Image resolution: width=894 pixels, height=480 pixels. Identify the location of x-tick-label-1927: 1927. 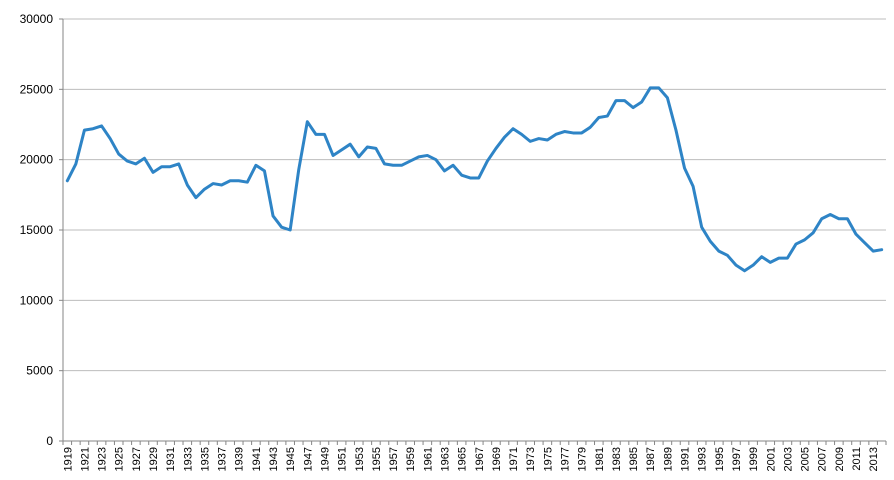
(137, 459).